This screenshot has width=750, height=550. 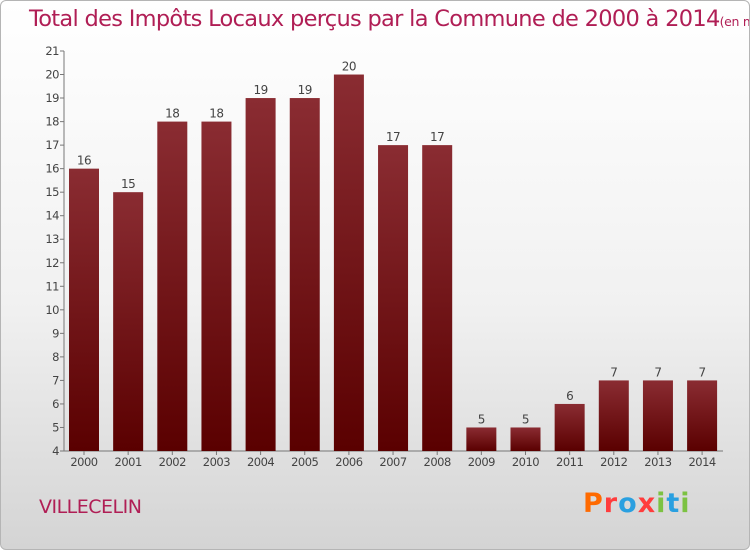 I want to click on x-tick-label: 2001, so click(x=128, y=462).